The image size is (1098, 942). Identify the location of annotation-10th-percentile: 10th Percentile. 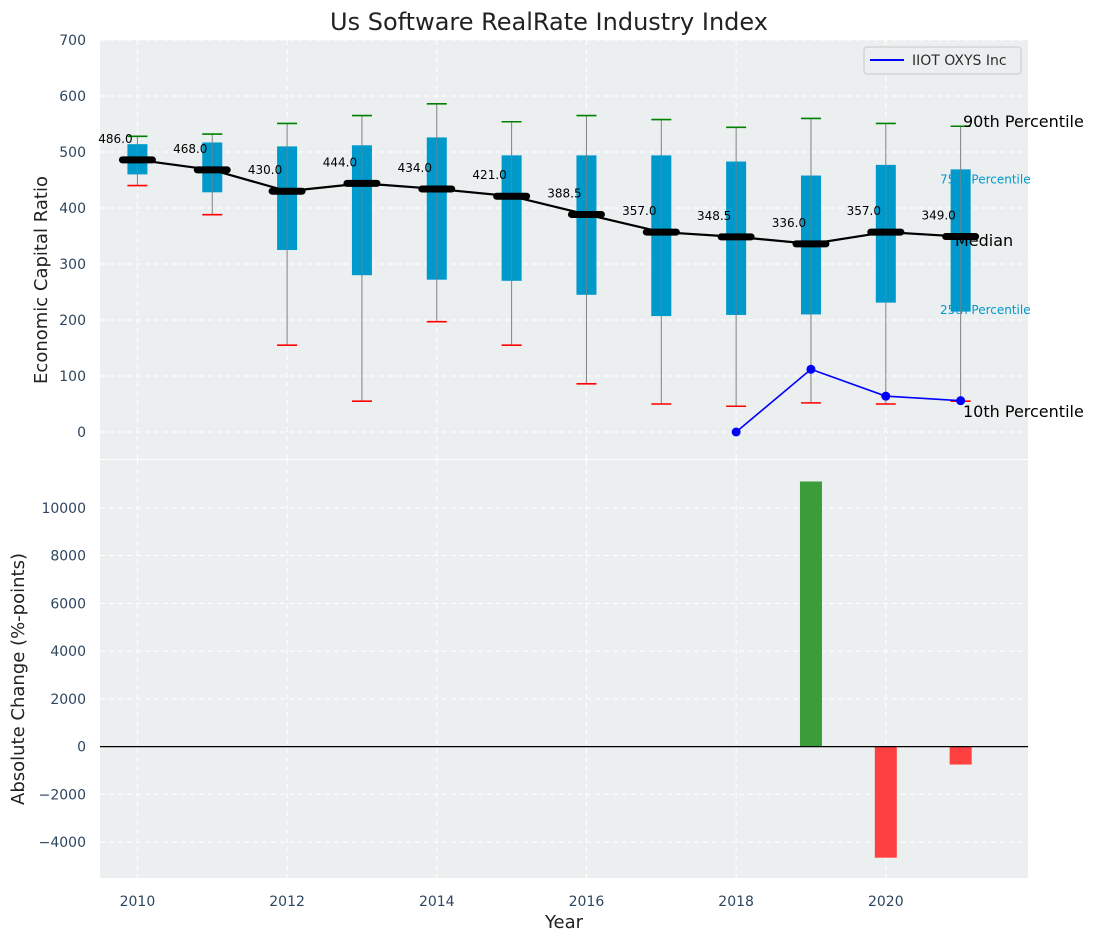
(1023, 411).